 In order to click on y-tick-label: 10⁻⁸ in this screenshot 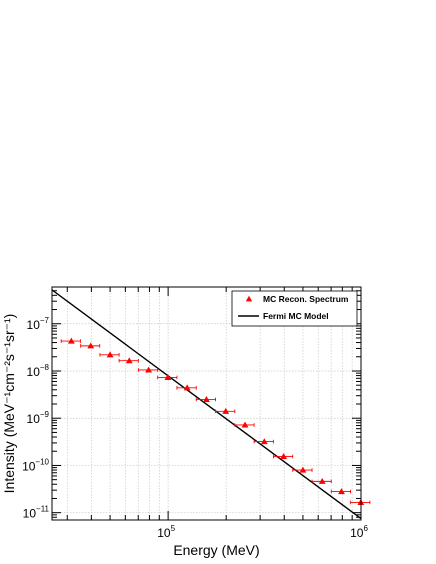, I will do `click(38, 371)`.